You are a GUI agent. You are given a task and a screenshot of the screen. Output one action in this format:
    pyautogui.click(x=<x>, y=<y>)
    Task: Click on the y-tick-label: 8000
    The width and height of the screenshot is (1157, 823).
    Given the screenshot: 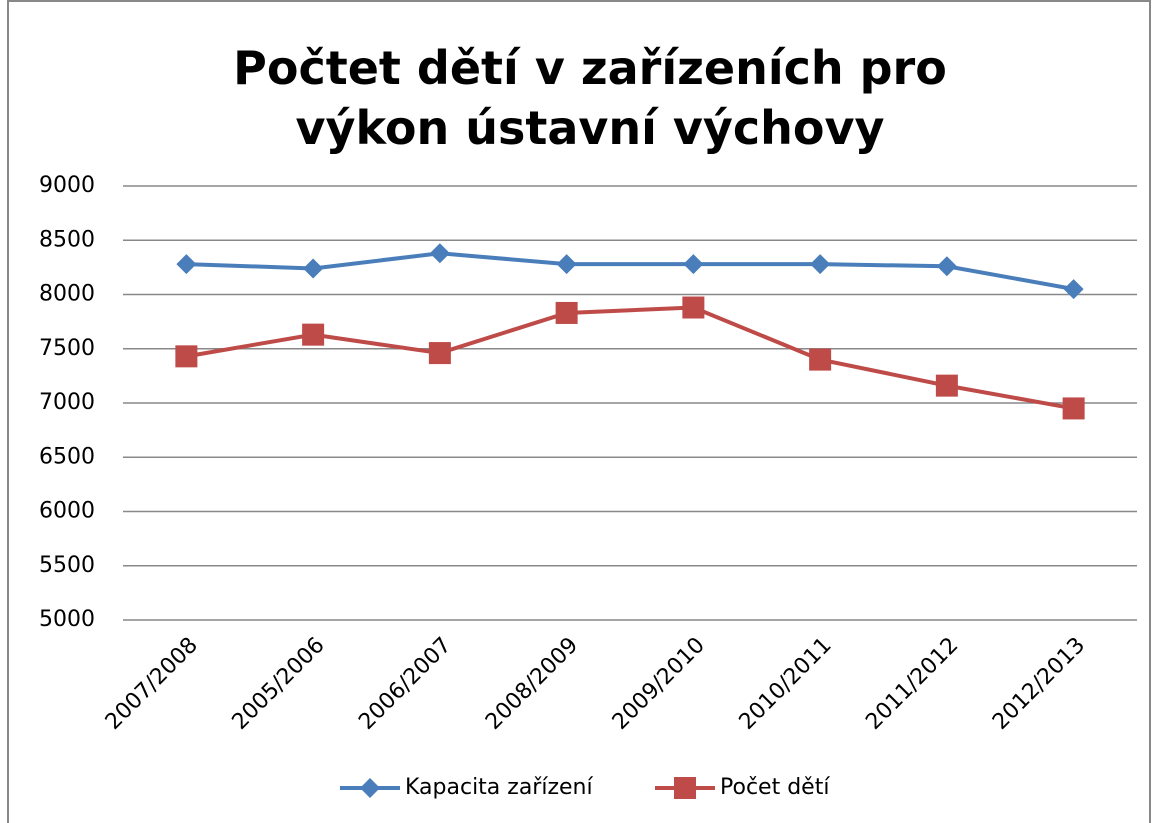 What is the action you would take?
    pyautogui.click(x=67, y=294)
    